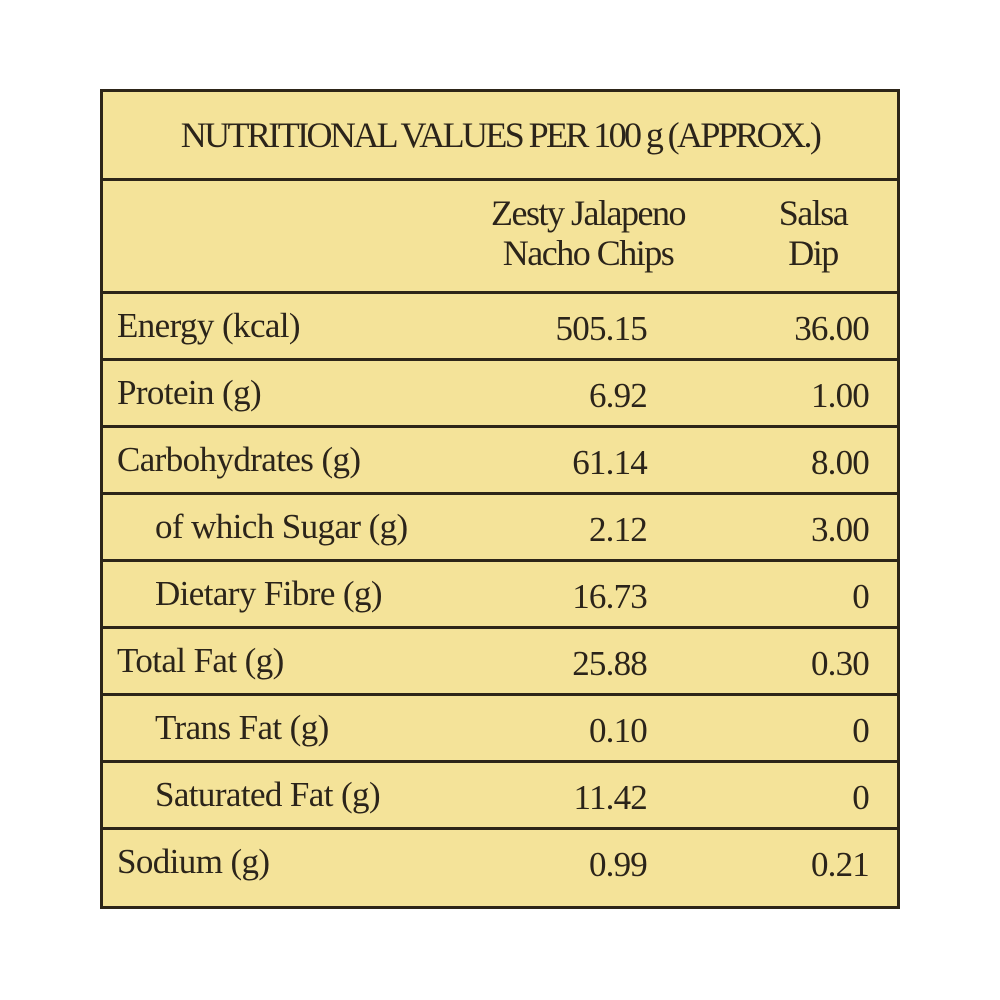 This screenshot has width=1000, height=1000. What do you see at coordinates (189, 392) in the screenshot?
I see `row-label: Protein (g)` at bounding box center [189, 392].